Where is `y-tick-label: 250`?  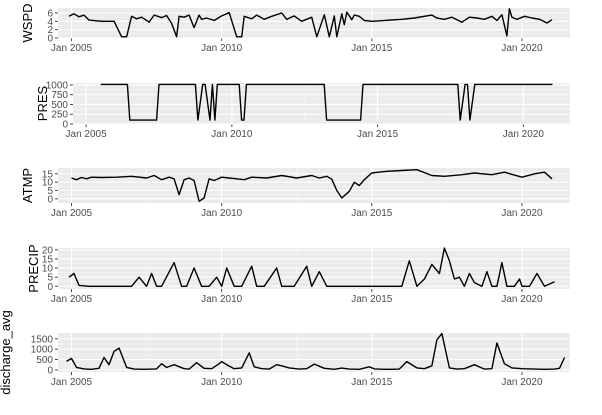 y-tick-label: 250 is located at coordinates (59, 115).